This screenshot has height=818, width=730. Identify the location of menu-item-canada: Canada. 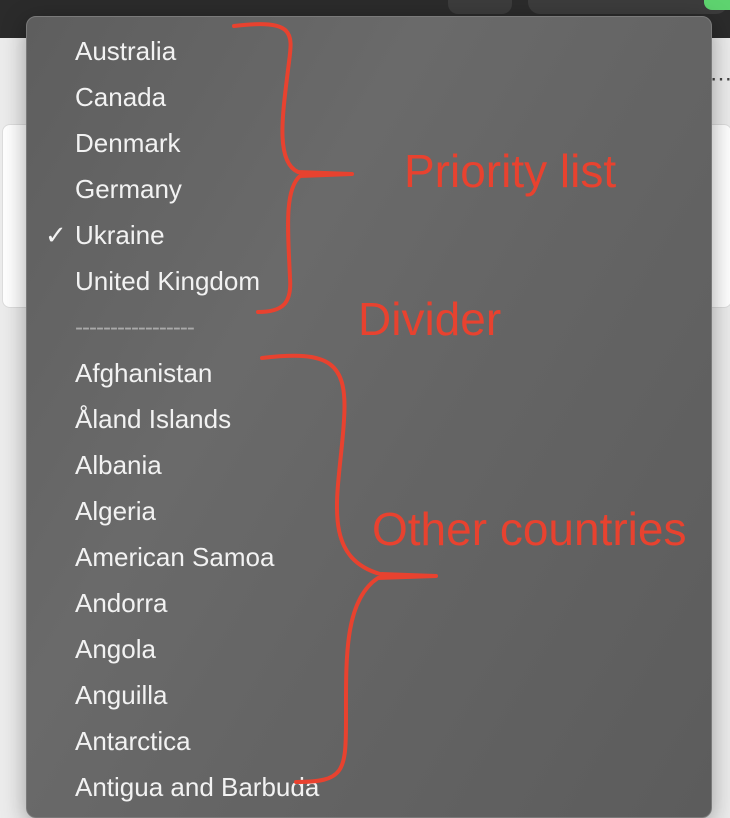
(121, 97).